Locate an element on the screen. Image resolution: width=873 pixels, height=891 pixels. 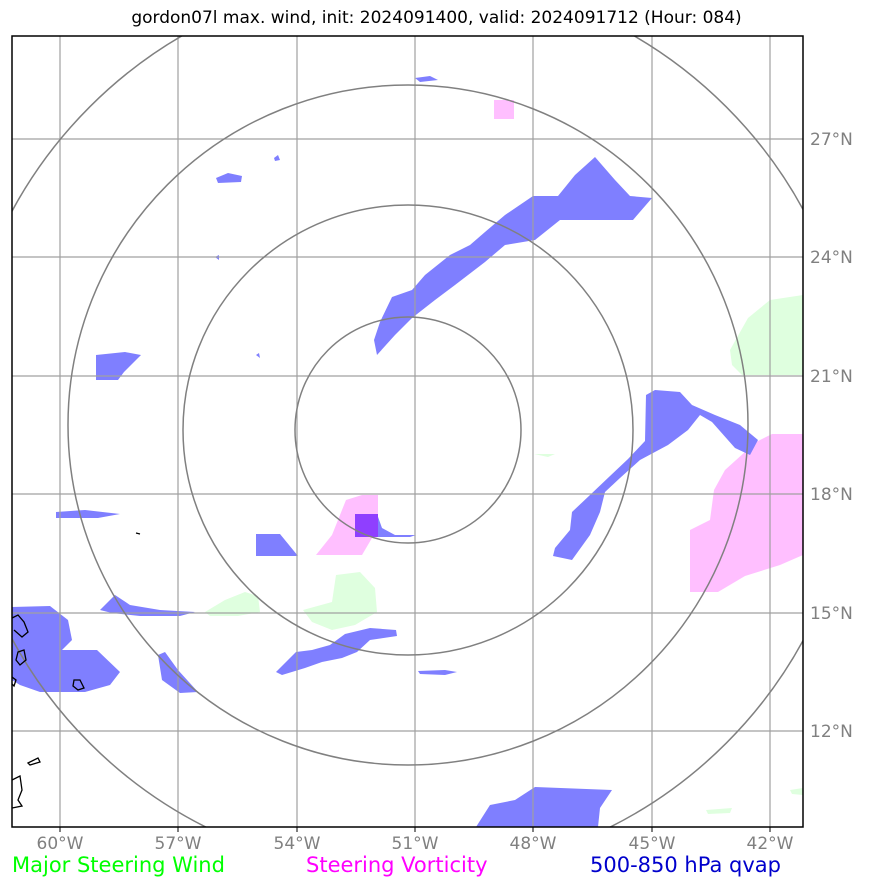
lon-tick-label: 51°W is located at coordinates (415, 844).